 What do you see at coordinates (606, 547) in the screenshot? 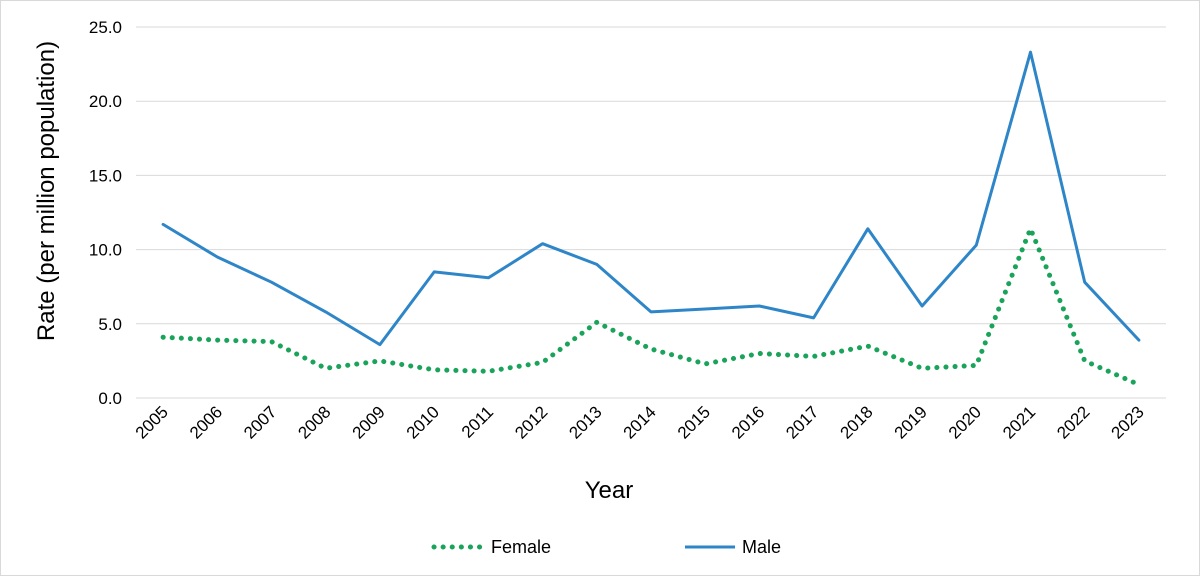
I see `legend: Female Male` at bounding box center [606, 547].